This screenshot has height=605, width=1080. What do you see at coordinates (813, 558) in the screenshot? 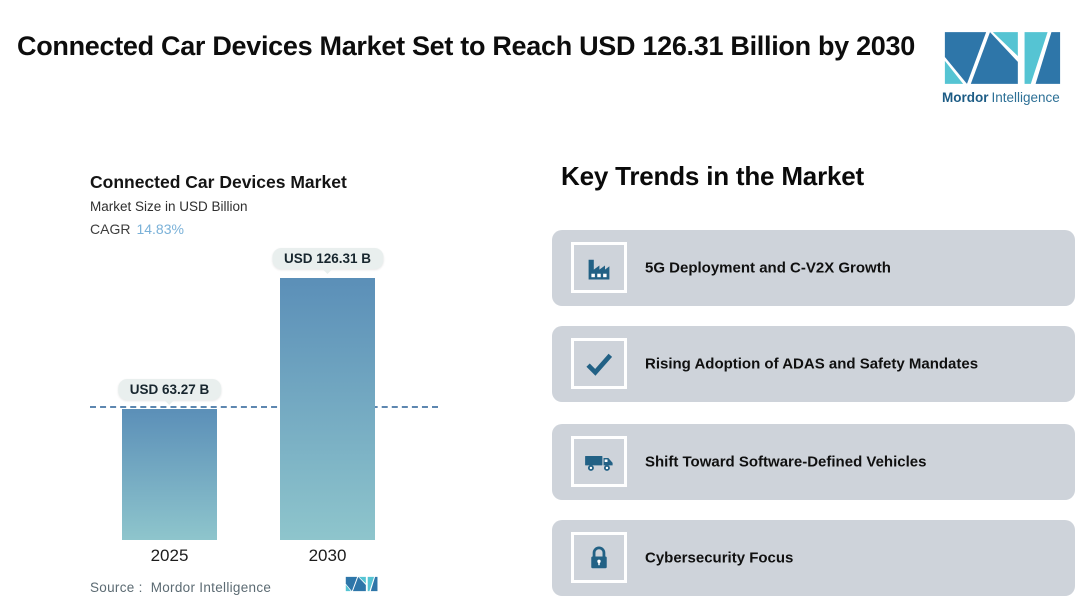
I see `trend-card-cybersecurity: Cybersecurity Focus` at bounding box center [813, 558].